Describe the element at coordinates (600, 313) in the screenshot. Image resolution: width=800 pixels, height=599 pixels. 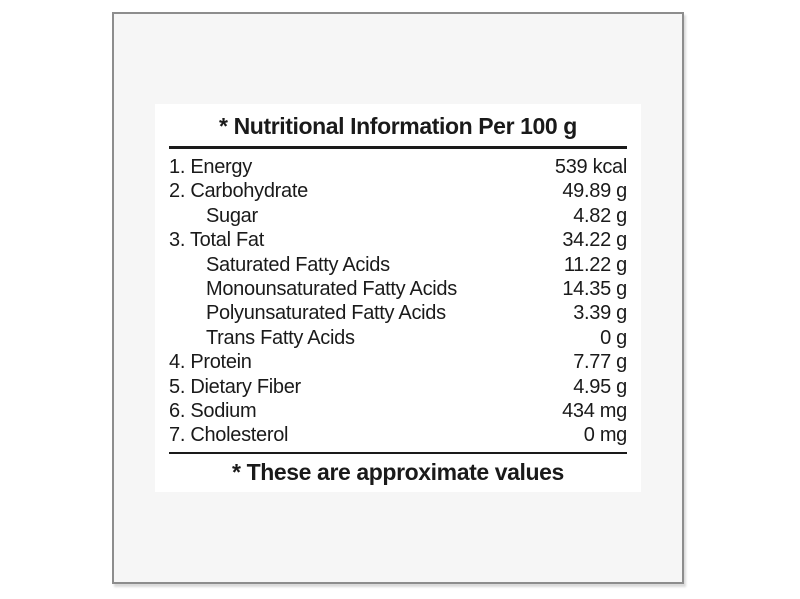
I see `nutrient-value: 3.39 g` at that location.